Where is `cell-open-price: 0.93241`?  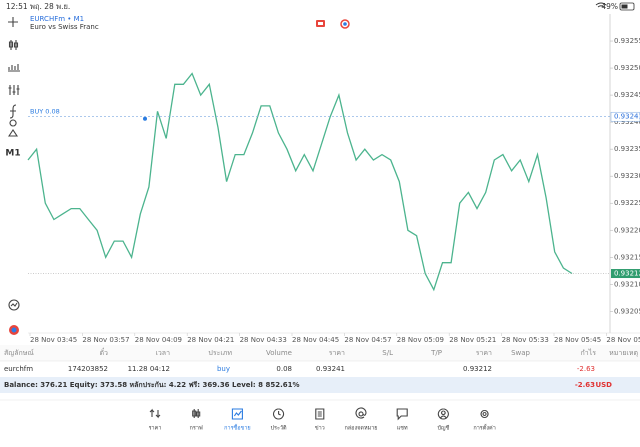
cell-open-price: 0.93241 is located at coordinates (330, 369).